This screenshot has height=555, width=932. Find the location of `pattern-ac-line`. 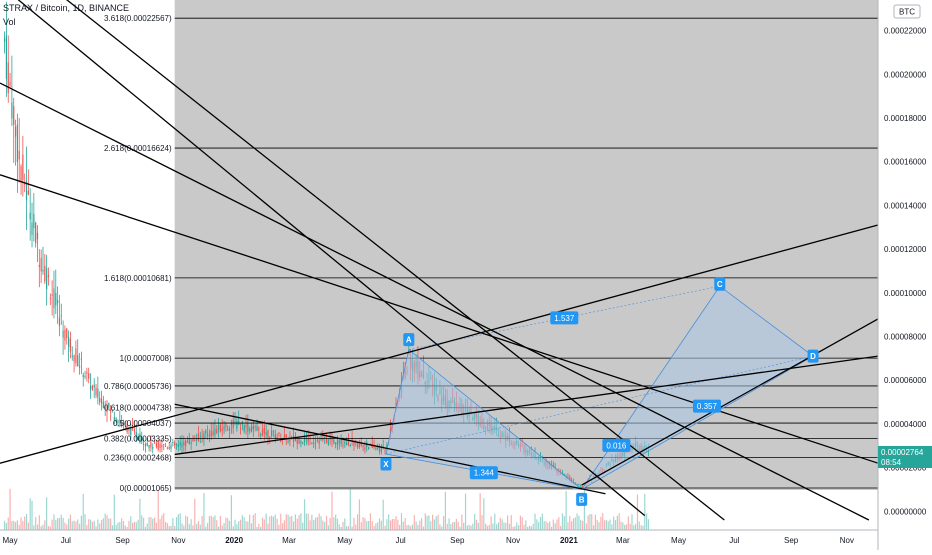

pattern-ac-line is located at coordinates (564, 317).